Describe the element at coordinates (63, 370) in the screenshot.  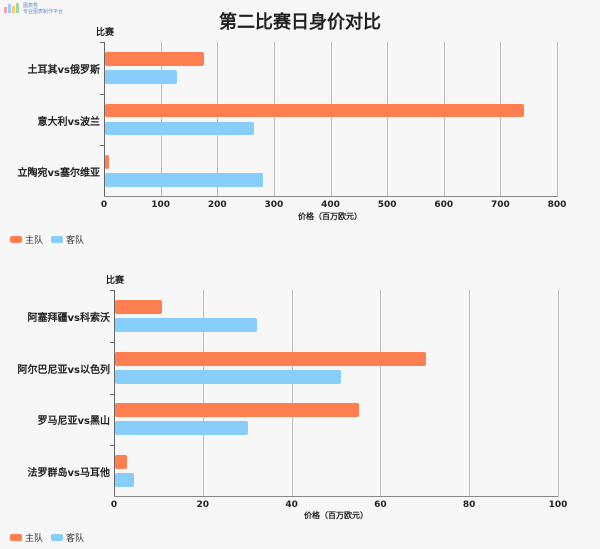
I see `category-label: 阿尔巴尼亚vs以色列` at that location.